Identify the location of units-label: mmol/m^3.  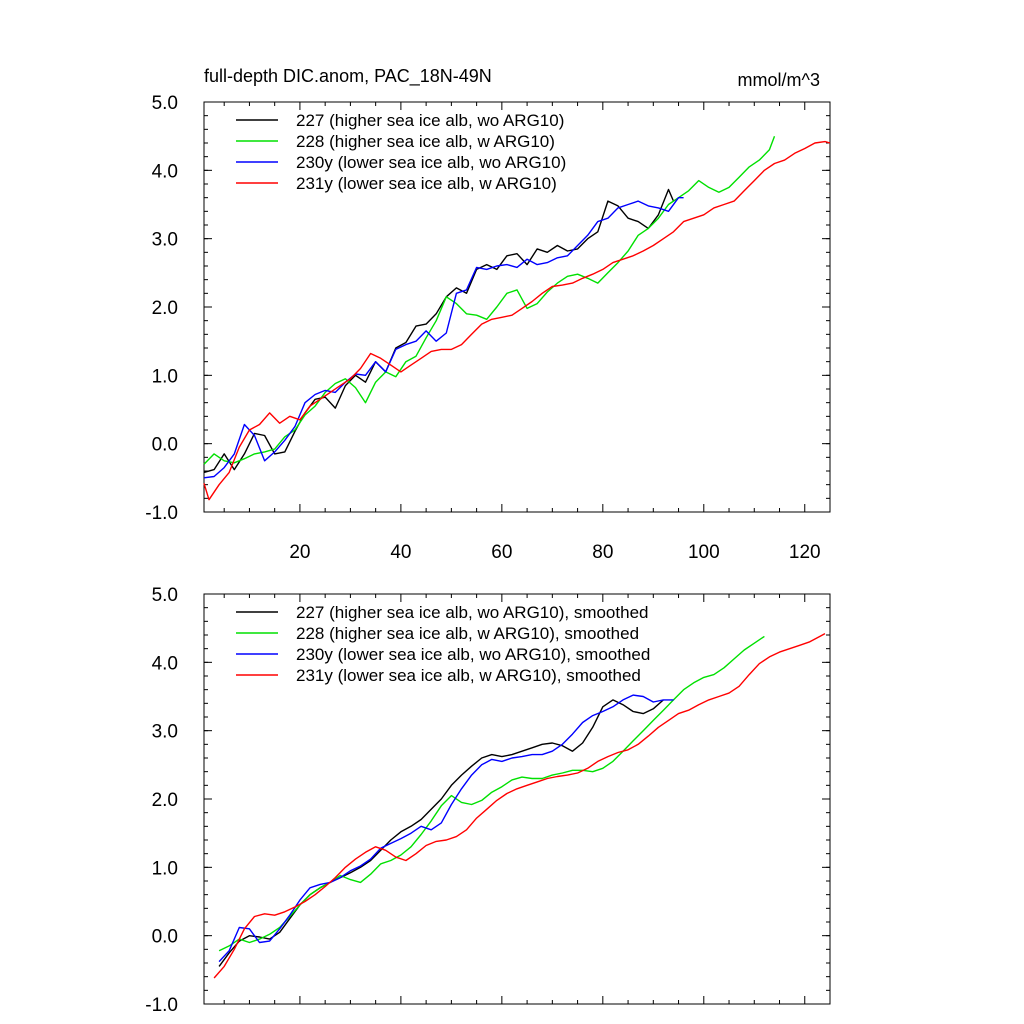
(779, 80).